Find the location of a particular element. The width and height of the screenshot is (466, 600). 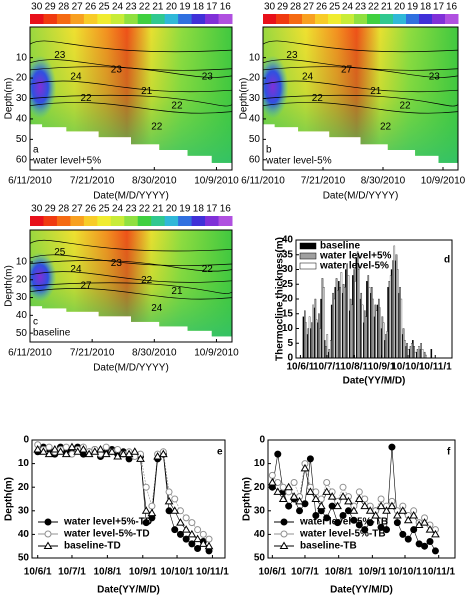

panel-label: a is located at coordinates (36, 150).